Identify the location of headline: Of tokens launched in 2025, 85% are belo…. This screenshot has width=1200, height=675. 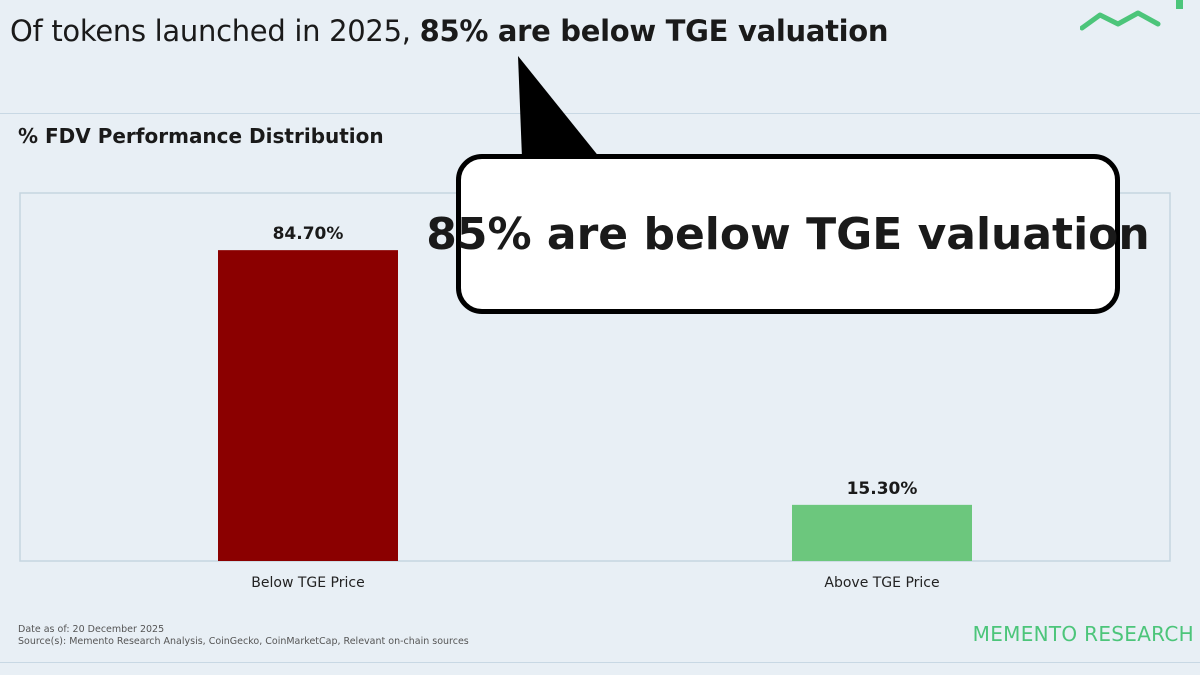
(449, 31).